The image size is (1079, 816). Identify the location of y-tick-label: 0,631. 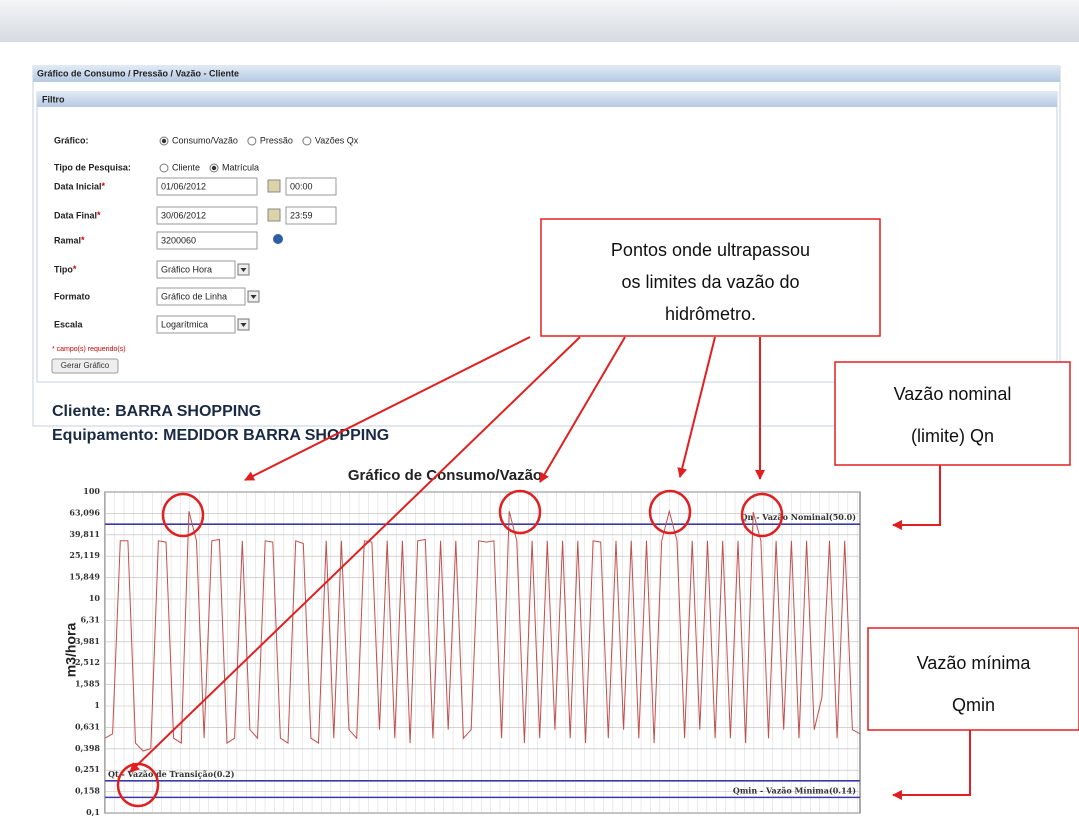
(87, 726).